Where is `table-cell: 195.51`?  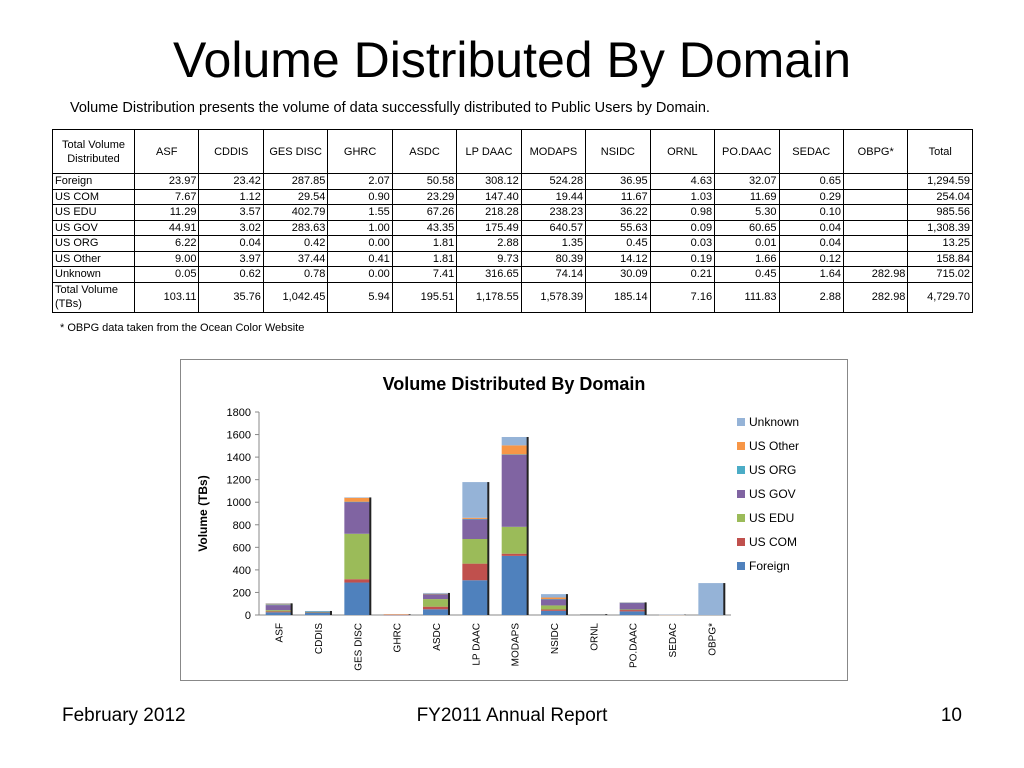 table-cell: 195.51 is located at coordinates (424, 297).